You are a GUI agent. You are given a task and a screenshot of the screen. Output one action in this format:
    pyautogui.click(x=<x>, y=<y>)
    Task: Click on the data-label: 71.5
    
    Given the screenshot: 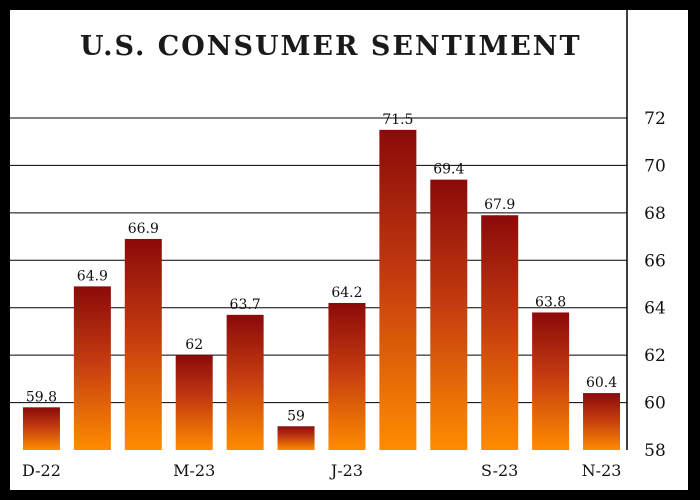 What is the action you would take?
    pyautogui.click(x=397, y=120)
    